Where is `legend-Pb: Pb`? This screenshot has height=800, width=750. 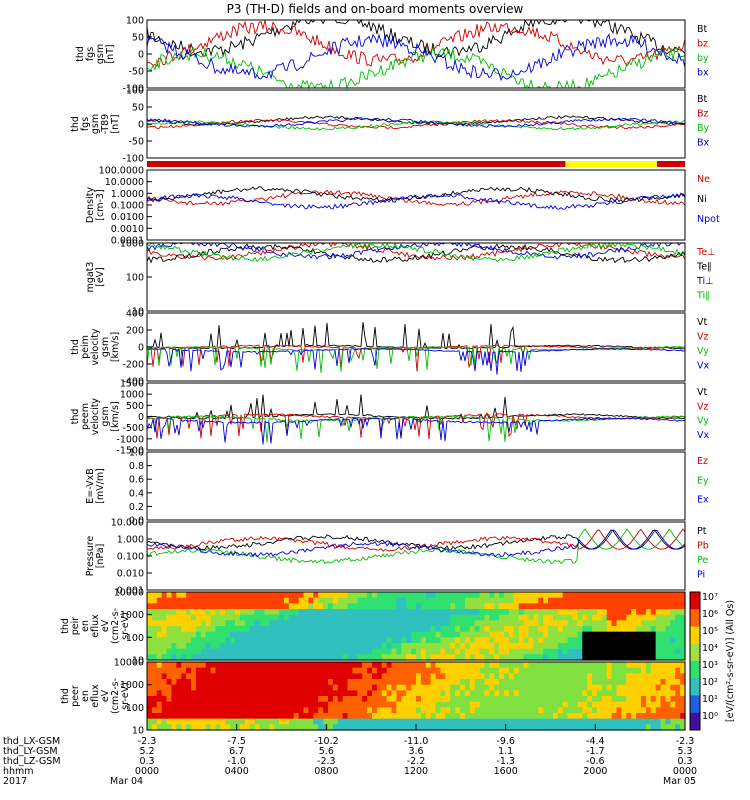
legend-Pb: Pb is located at coordinates (703, 546).